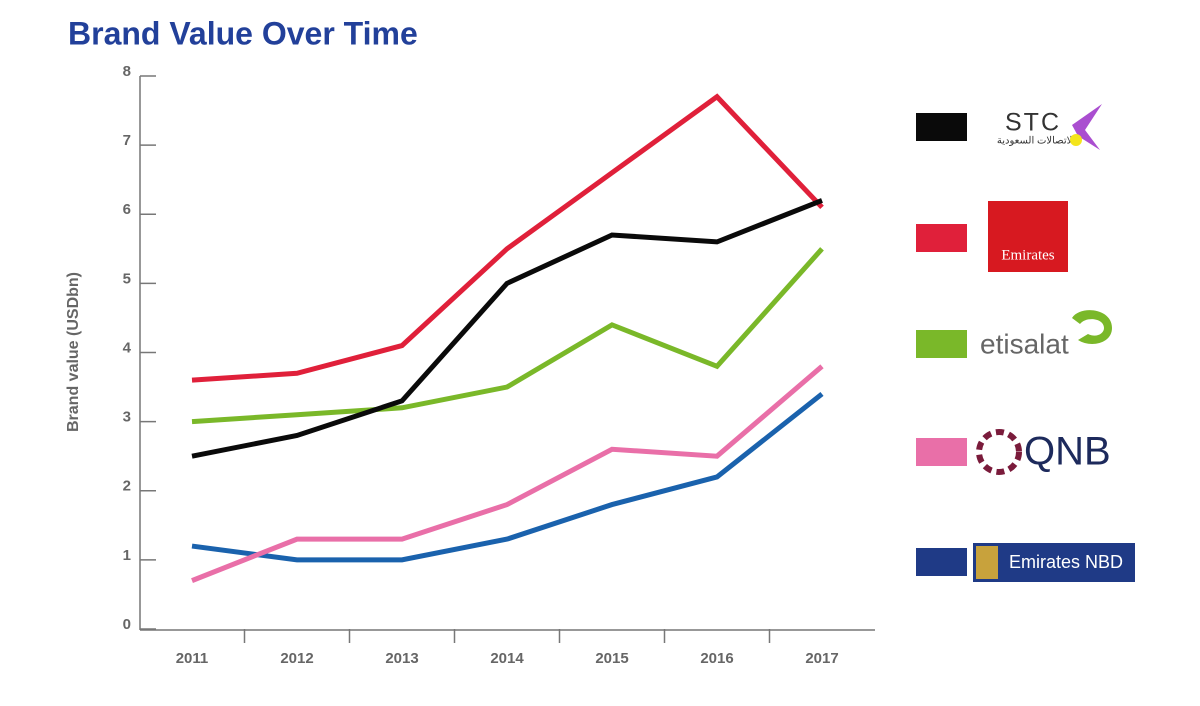 The image size is (1200, 706). Describe the element at coordinates (1067, 452) in the screenshot. I see `legend-label: QNB` at that location.